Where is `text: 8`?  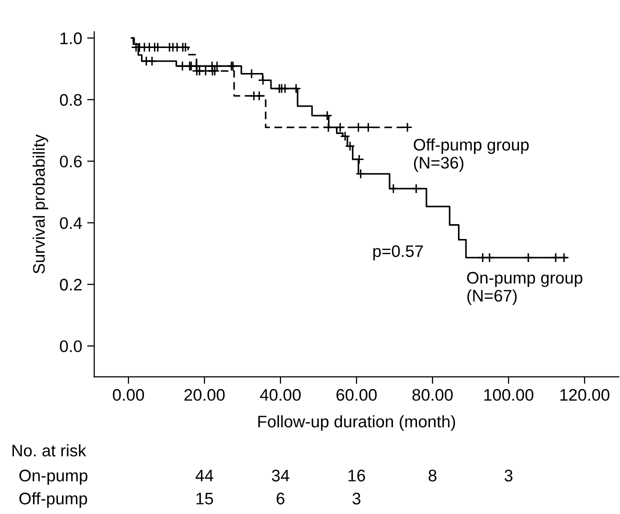 text: 8 is located at coordinates (432, 476).